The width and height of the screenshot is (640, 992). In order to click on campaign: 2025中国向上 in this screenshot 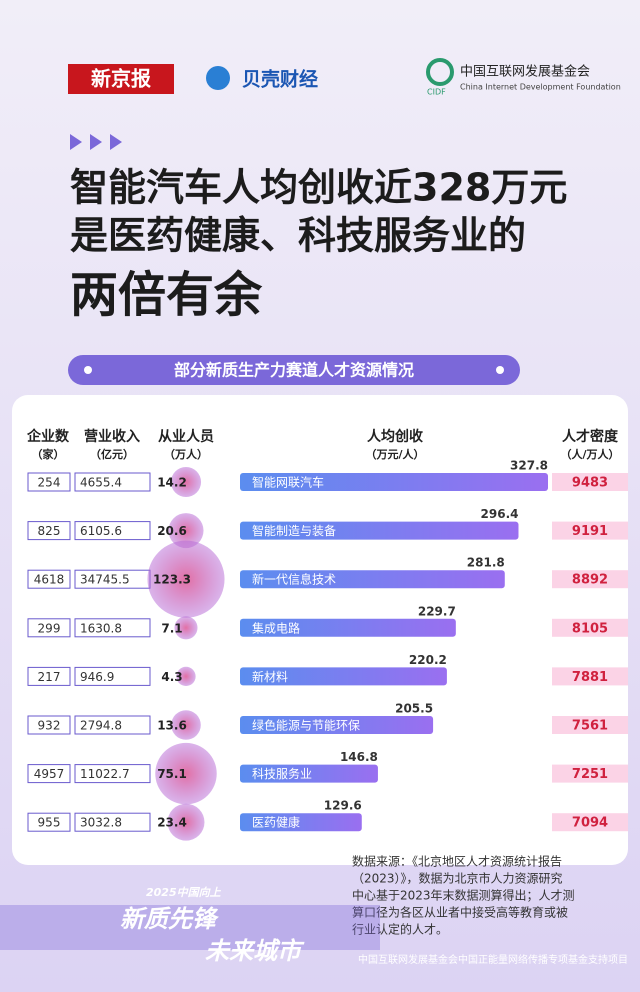, I will do `click(184, 892)`.